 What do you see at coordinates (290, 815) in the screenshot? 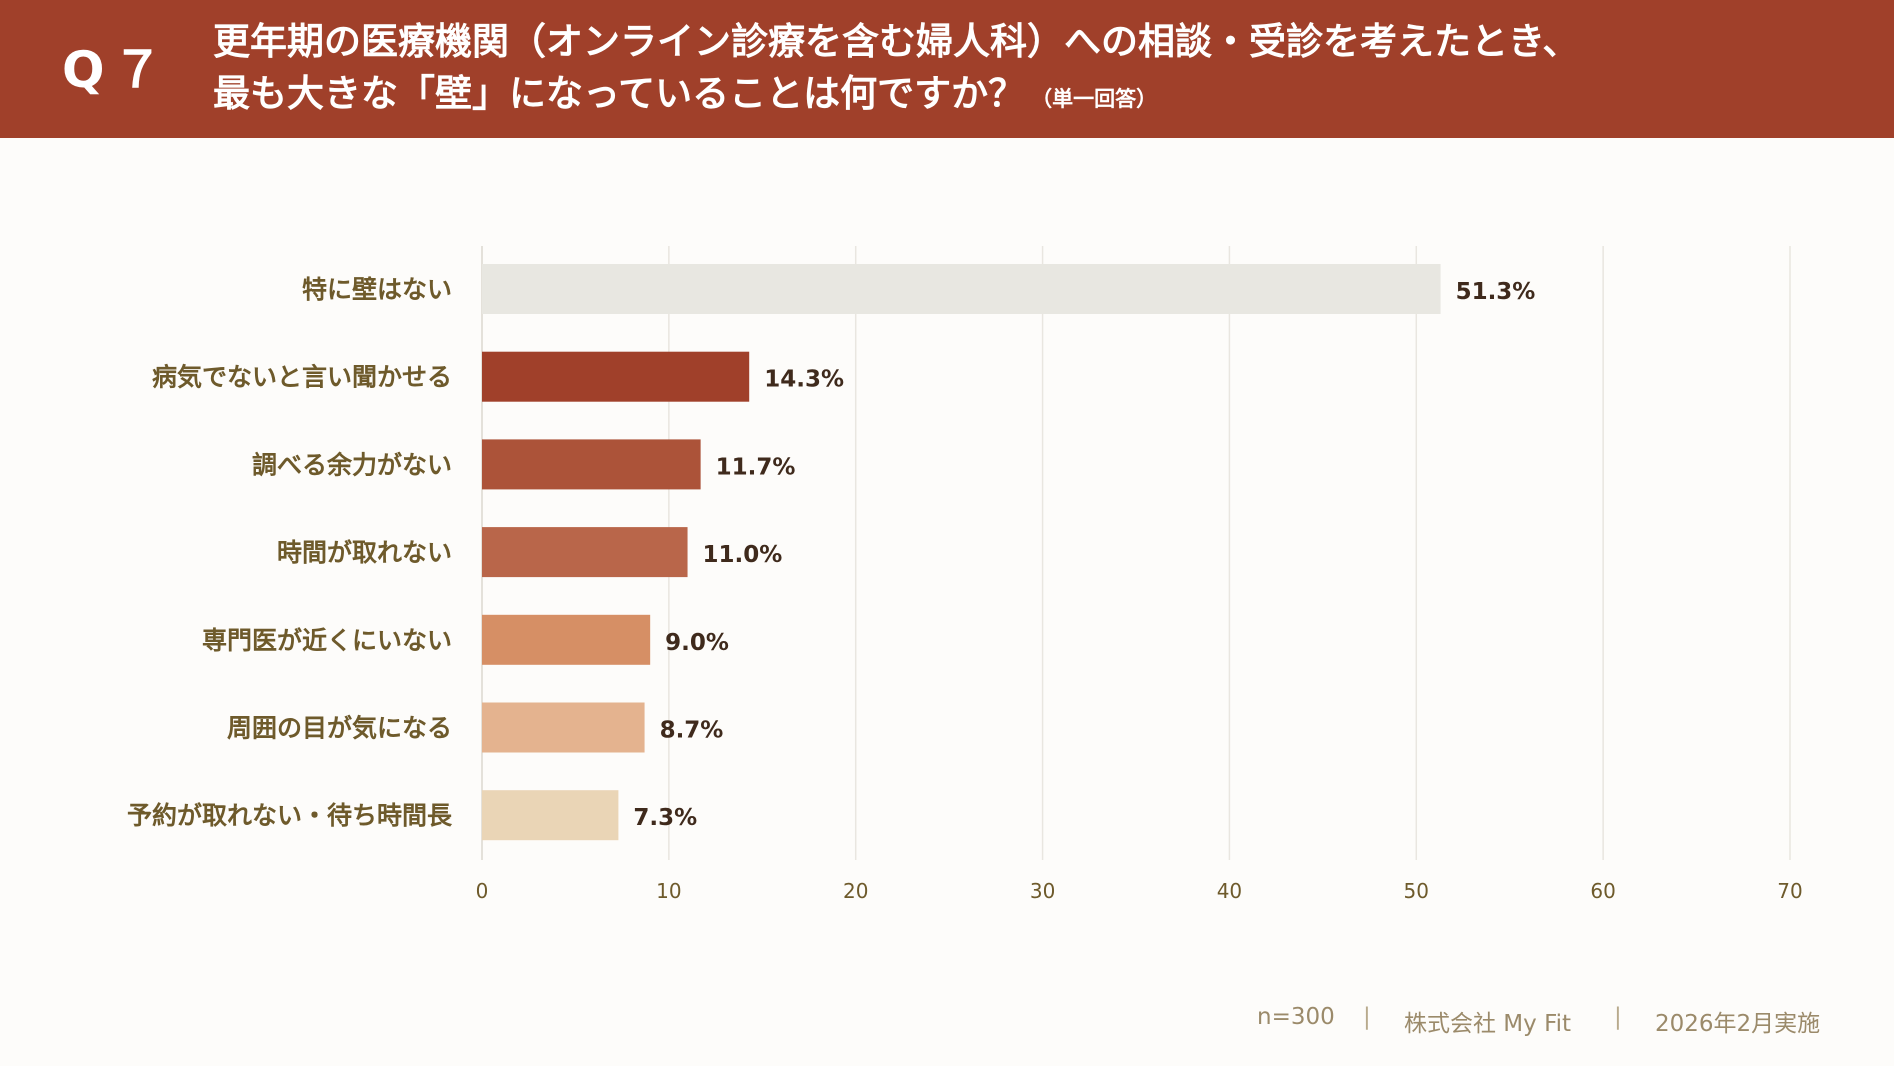
I see `category-label: 予約が取れない・待ち時間長` at bounding box center [290, 815].